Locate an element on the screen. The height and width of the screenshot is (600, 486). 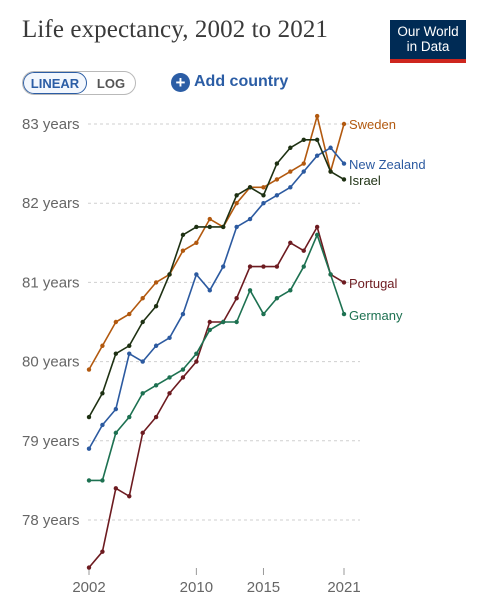
series-label-israel: Israel is located at coordinates (365, 180).